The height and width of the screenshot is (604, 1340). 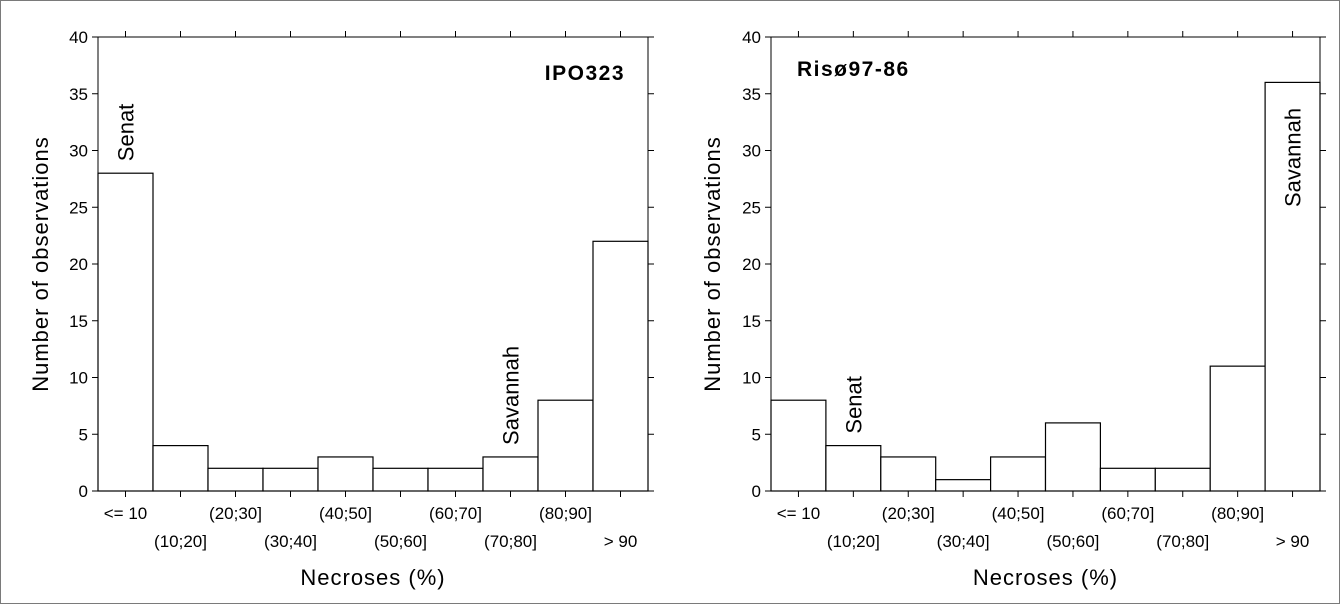 What do you see at coordinates (585, 73) in the screenshot?
I see `panel-title: IPO323` at bounding box center [585, 73].